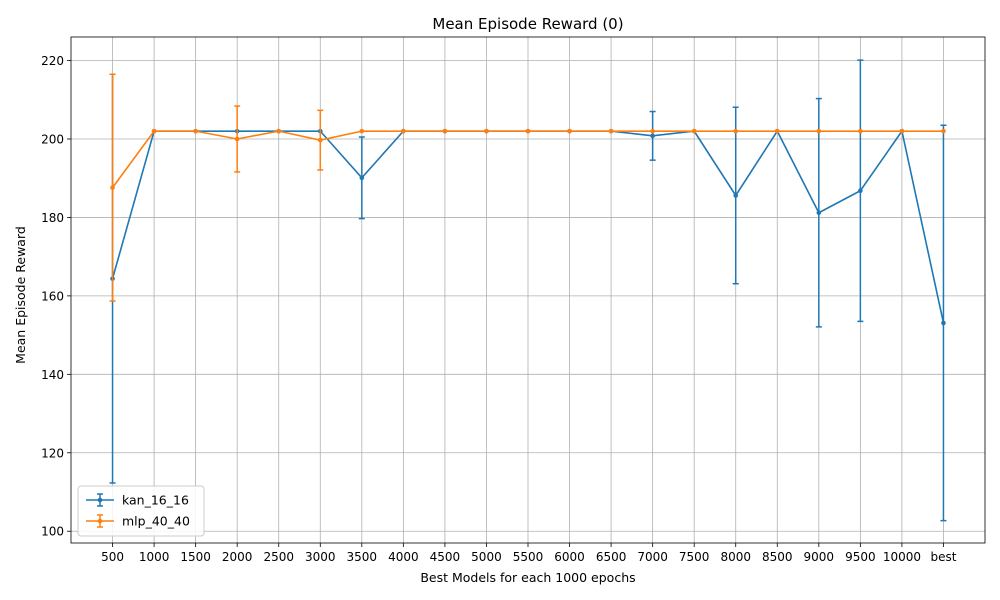 This screenshot has width=1000, height=600. Describe the element at coordinates (569, 557) in the screenshot. I see `x-tick-label: 6000` at that location.